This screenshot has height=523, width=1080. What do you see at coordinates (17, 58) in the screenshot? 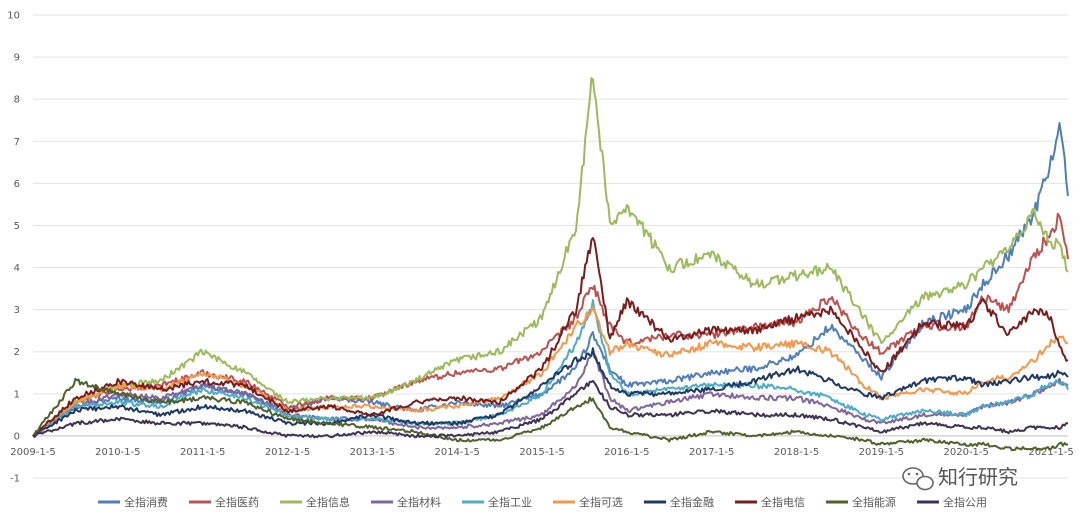
I see `y-tick-label: 9` at bounding box center [17, 58].